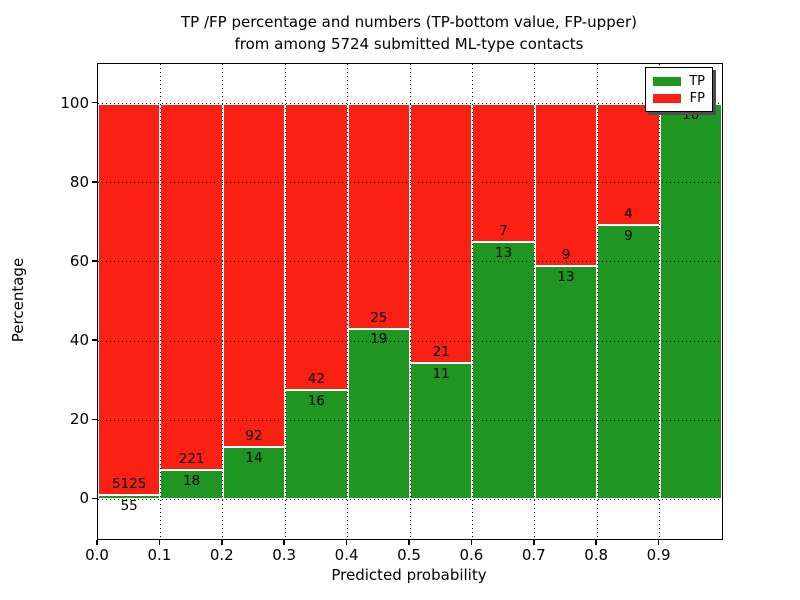 The width and height of the screenshot is (800, 600). I want to click on tp-count-label: 9, so click(628, 236).